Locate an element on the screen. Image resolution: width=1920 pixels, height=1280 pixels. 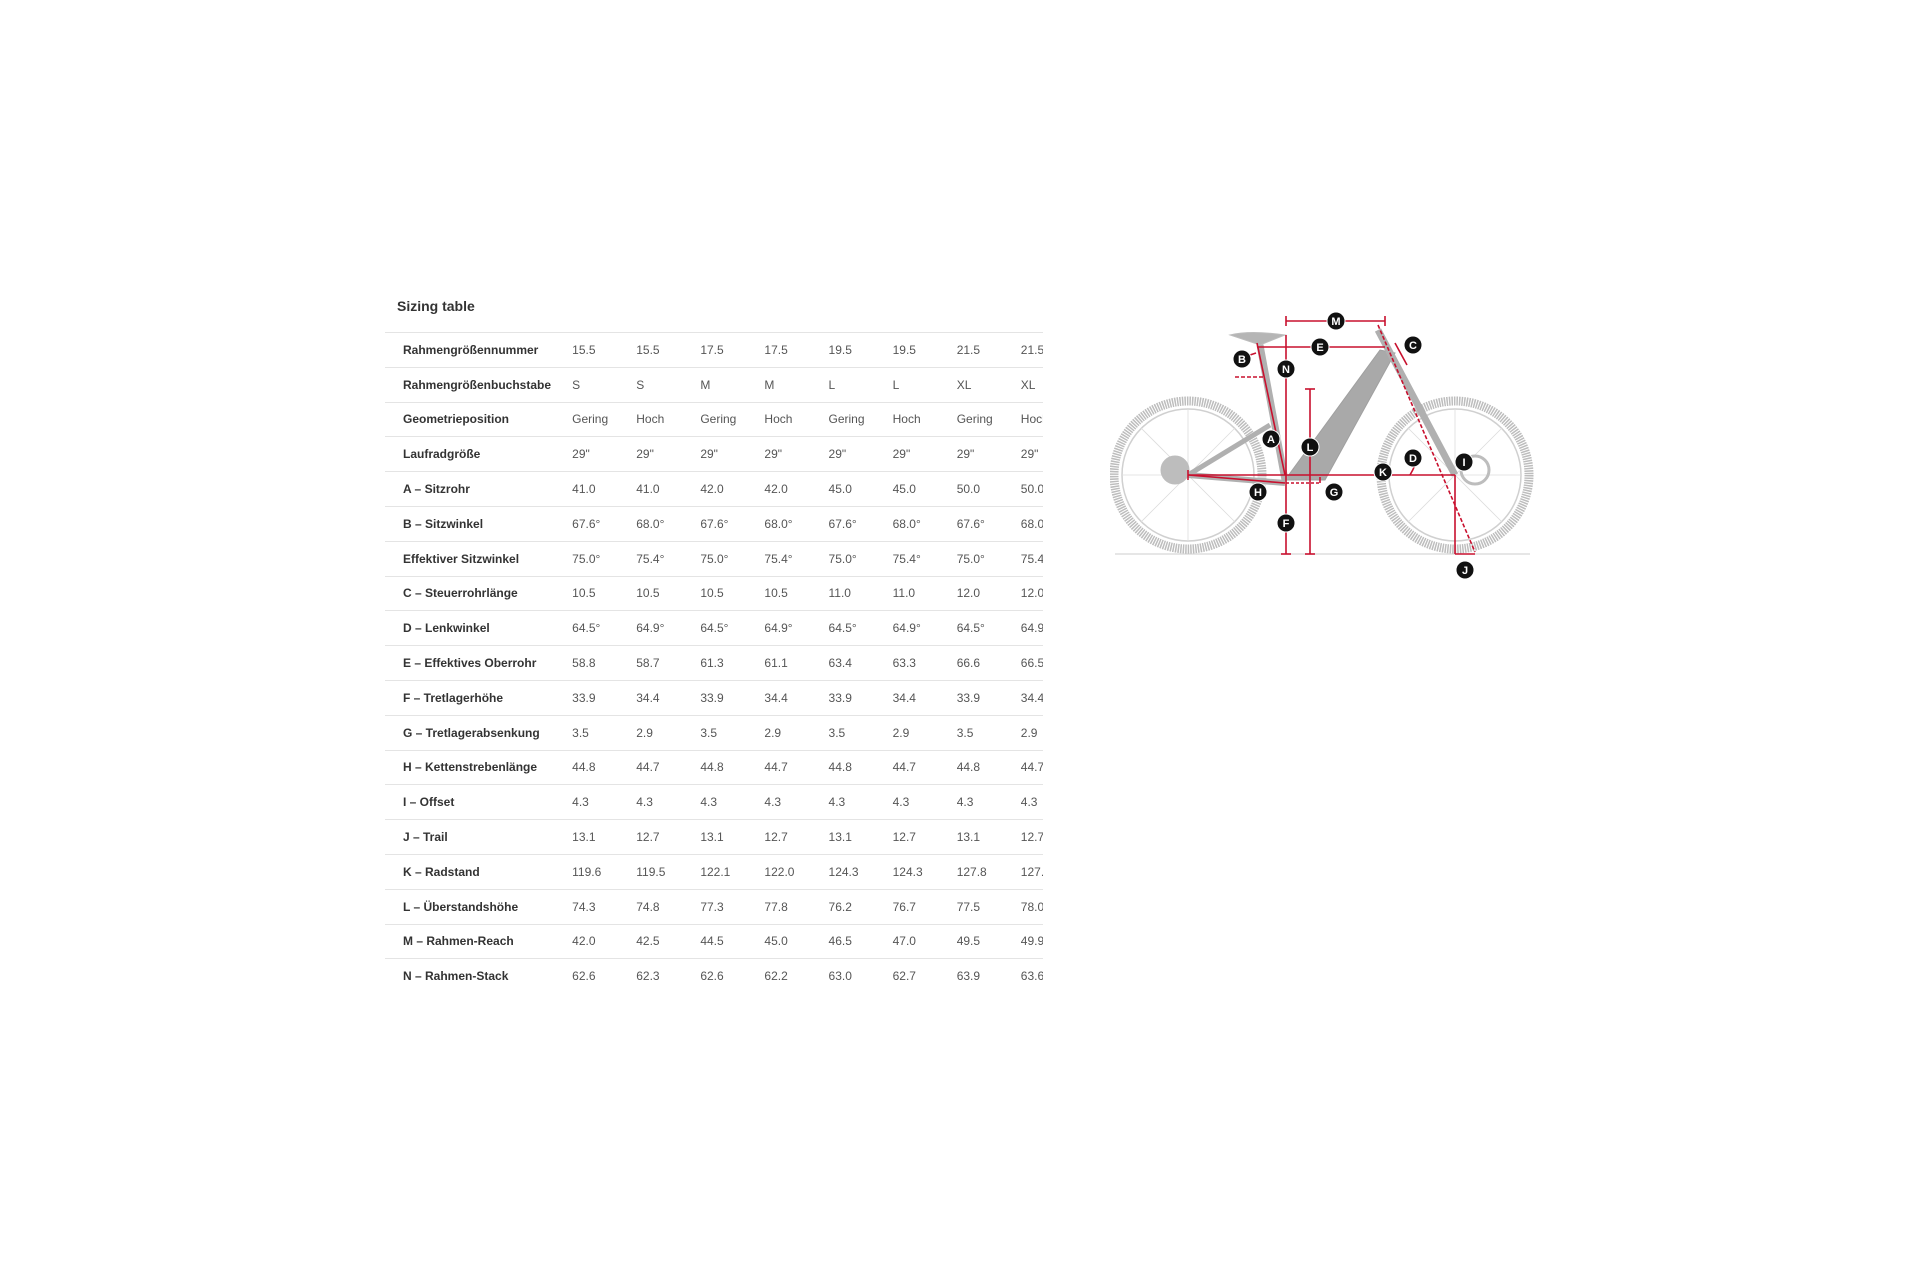
row-label: B – Sitzwinkel is located at coordinates (443, 523).